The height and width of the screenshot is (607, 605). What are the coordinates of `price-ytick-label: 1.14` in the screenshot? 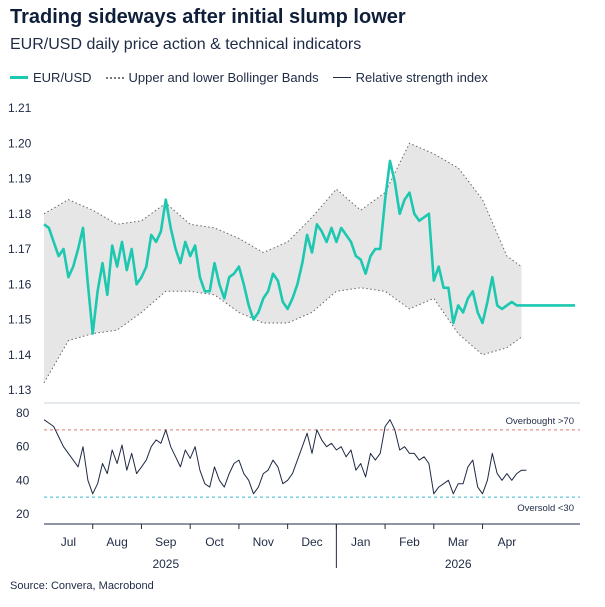 It's located at (20, 355).